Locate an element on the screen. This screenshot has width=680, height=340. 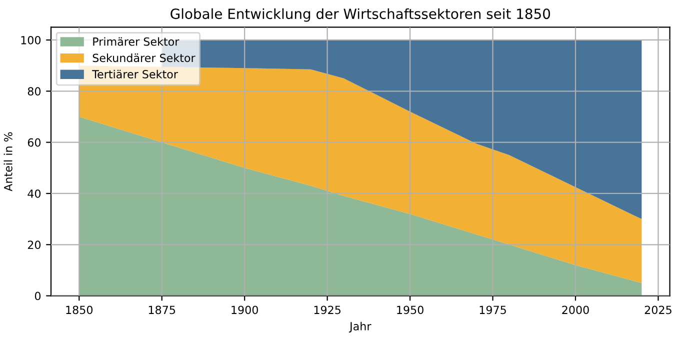
x-tick-label: 1900 is located at coordinates (245, 310).